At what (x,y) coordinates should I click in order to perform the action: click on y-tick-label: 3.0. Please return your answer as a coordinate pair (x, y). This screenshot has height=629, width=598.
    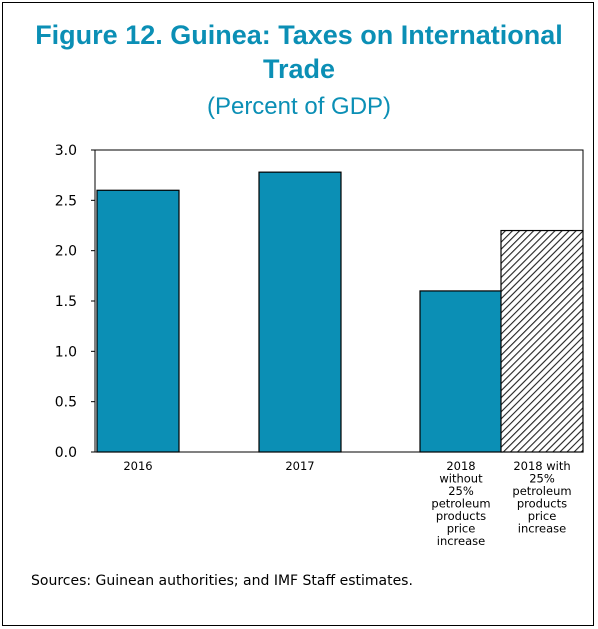
    Looking at the image, I should click on (66, 151).